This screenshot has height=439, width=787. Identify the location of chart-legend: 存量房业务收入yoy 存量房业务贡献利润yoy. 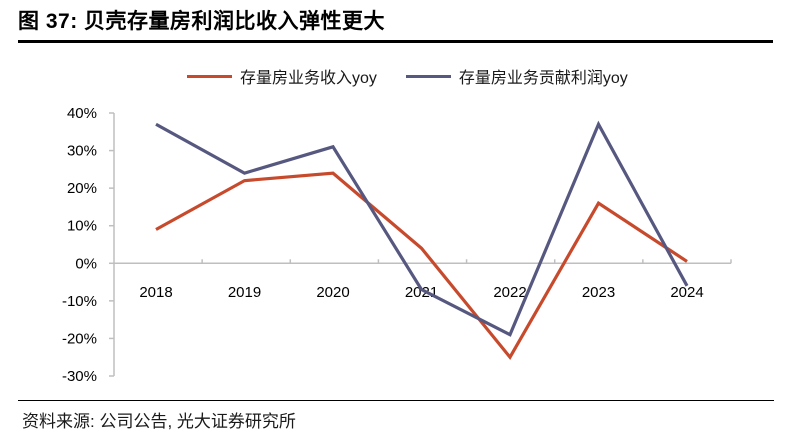
(407, 76).